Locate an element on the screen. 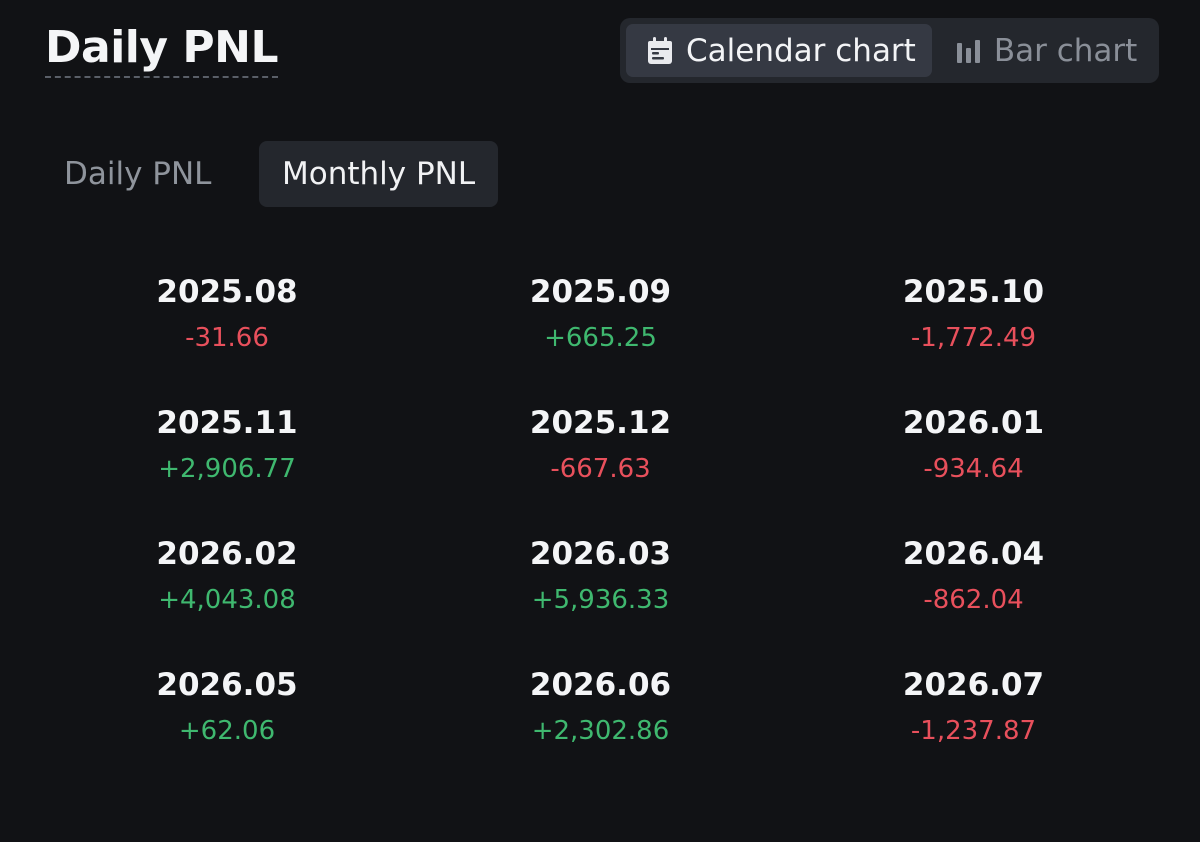 The height and width of the screenshot is (842, 1200). bar-chart-label: Bar chart is located at coordinates (1065, 50).